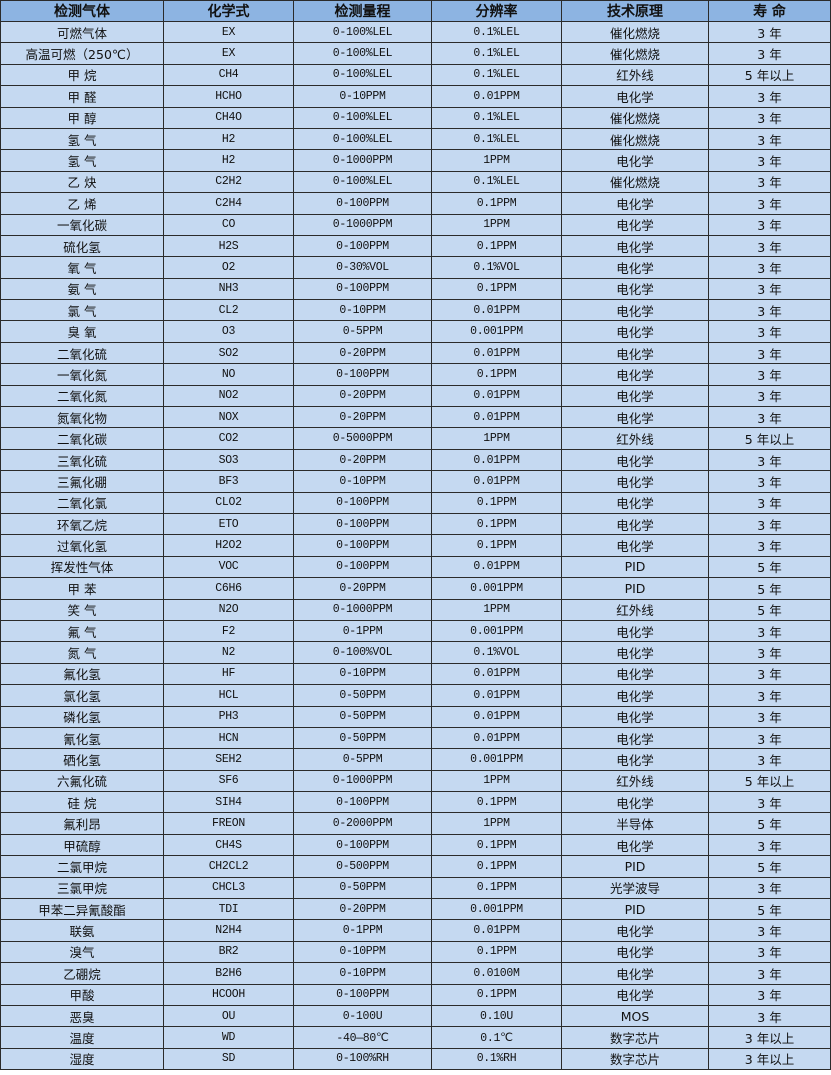 The image size is (831, 1075). I want to click on cell-gas: 硅 烷, so click(82, 802).